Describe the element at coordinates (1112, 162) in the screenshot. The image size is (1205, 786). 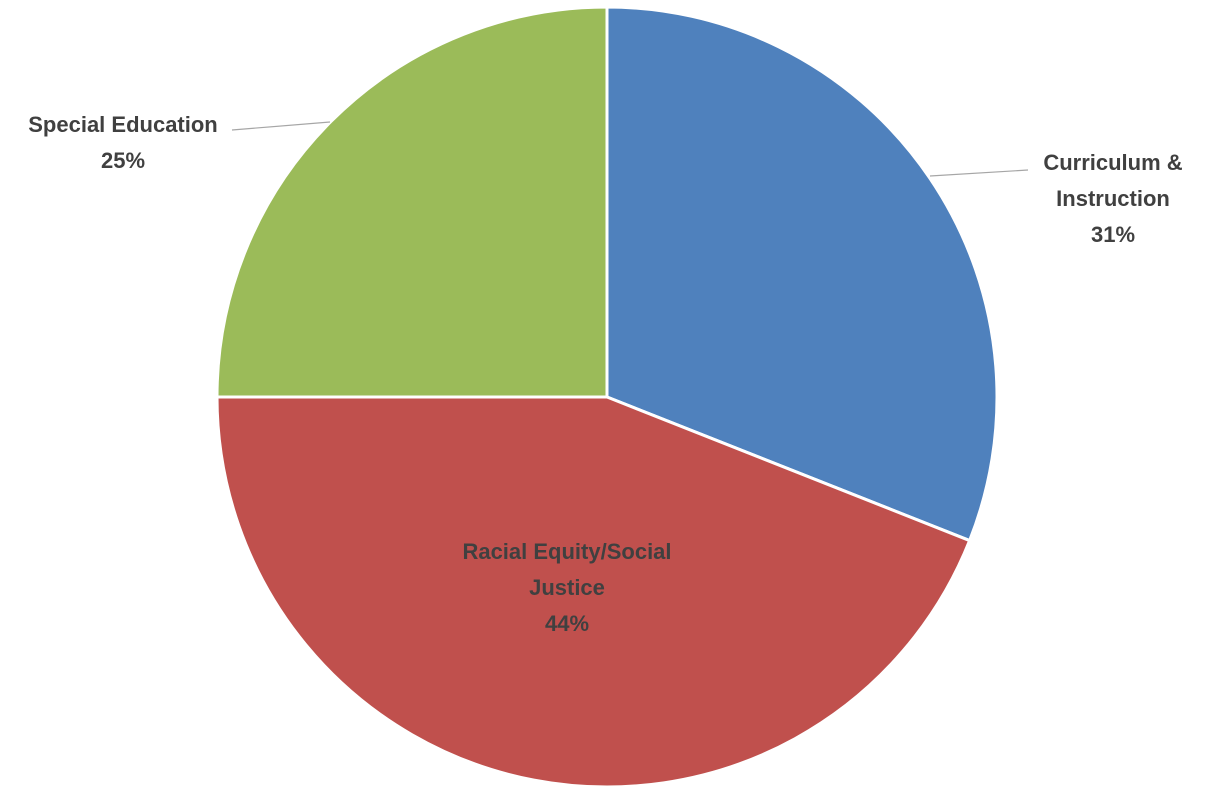
I see `data-label-category: Curriculum &` at that location.